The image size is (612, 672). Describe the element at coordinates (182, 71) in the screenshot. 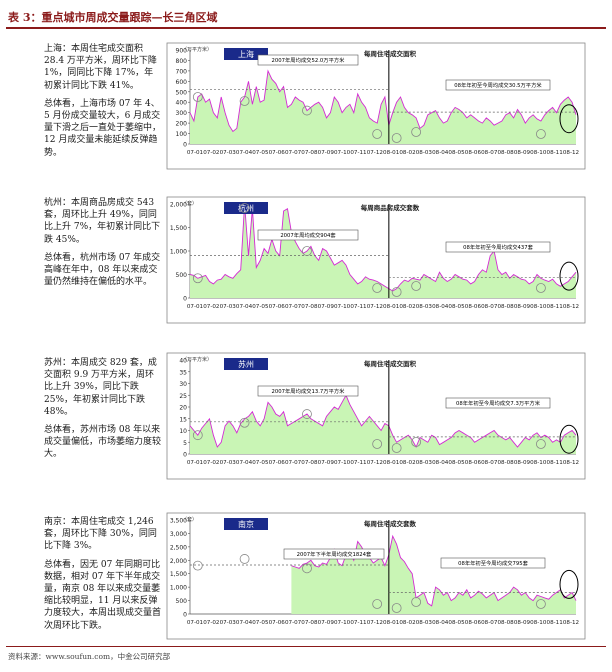

I see `y-tick-label: 700` at that location.